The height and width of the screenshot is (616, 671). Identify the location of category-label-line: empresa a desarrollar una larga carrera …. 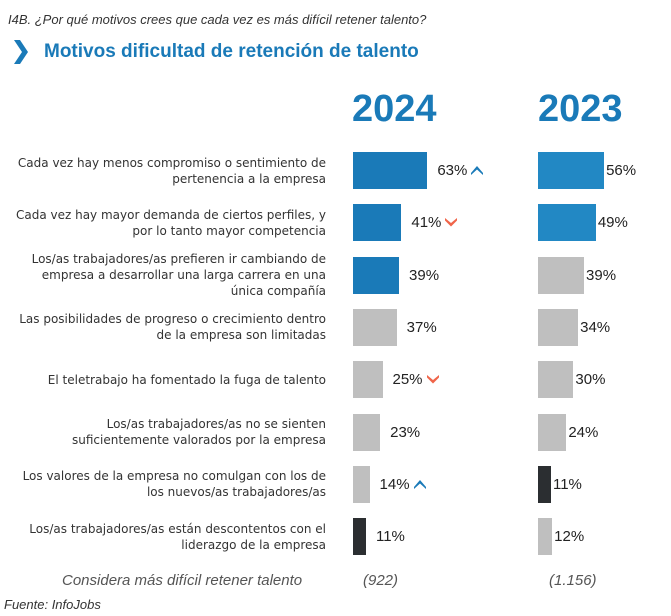
(183, 275).